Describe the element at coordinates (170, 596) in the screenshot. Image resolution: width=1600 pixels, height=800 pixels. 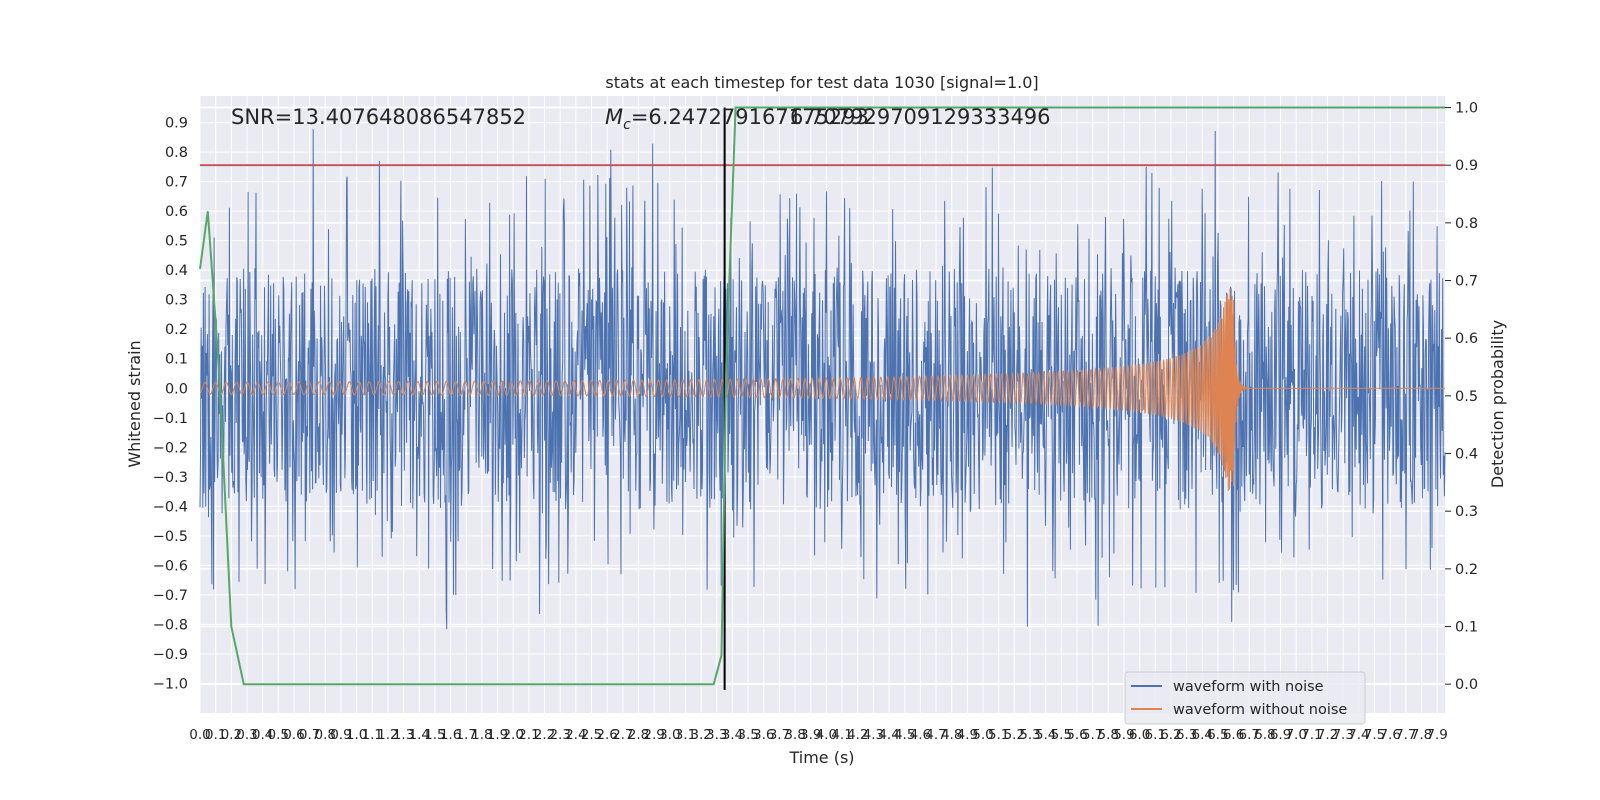
I see `y-tick-label: −0.7` at that location.